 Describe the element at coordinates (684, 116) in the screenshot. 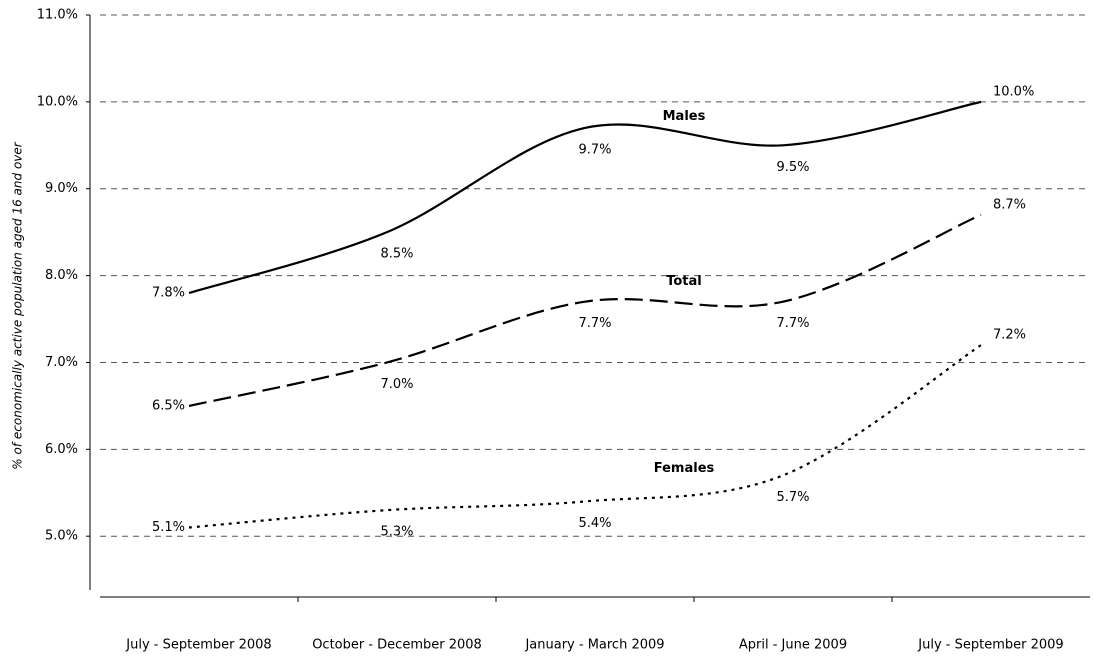

I see `series-label: Males` at that location.